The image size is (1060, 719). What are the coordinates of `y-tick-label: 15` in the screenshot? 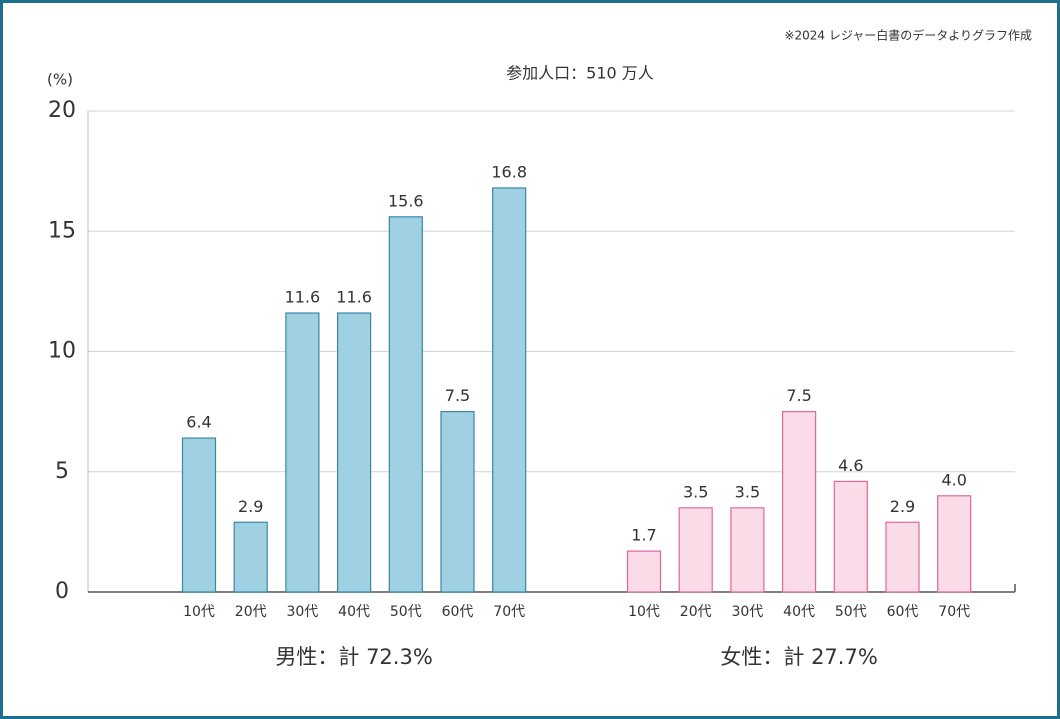 It's located at (62, 230).